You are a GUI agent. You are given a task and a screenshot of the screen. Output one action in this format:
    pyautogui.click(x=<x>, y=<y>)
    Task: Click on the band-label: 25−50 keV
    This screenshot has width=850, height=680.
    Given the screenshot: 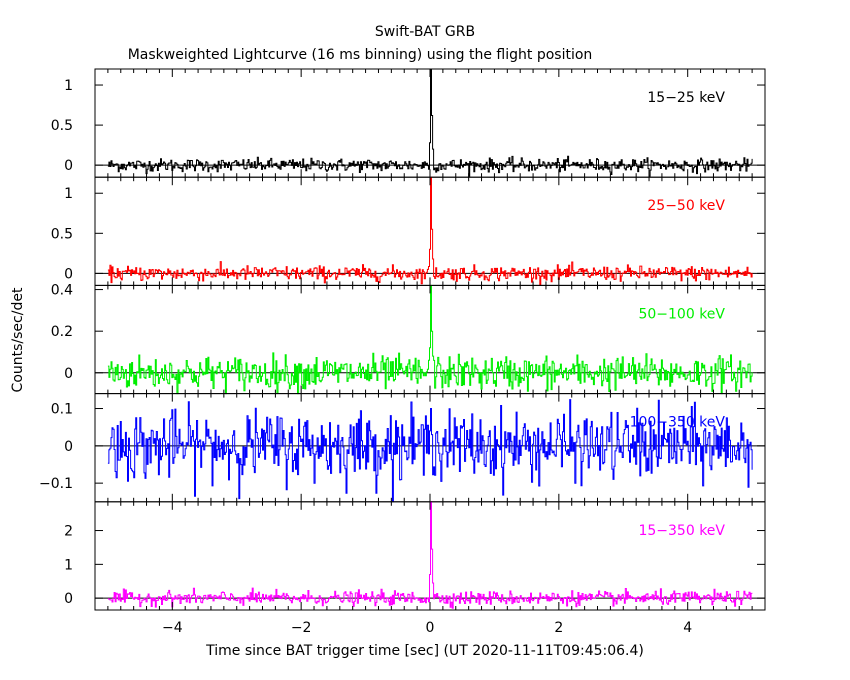 What is the action you would take?
    pyautogui.click(x=686, y=206)
    